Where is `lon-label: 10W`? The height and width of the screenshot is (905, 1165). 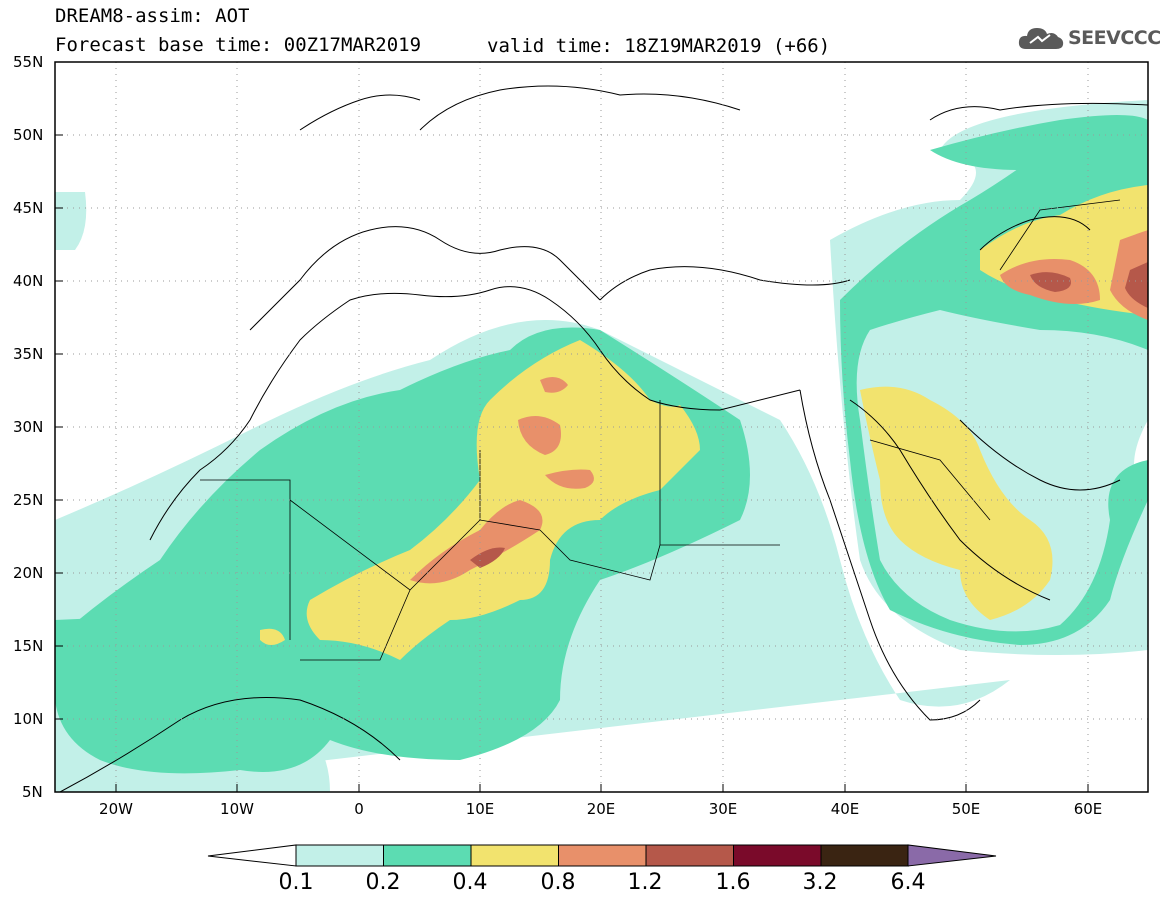 lon-label: 10W is located at coordinates (237, 809).